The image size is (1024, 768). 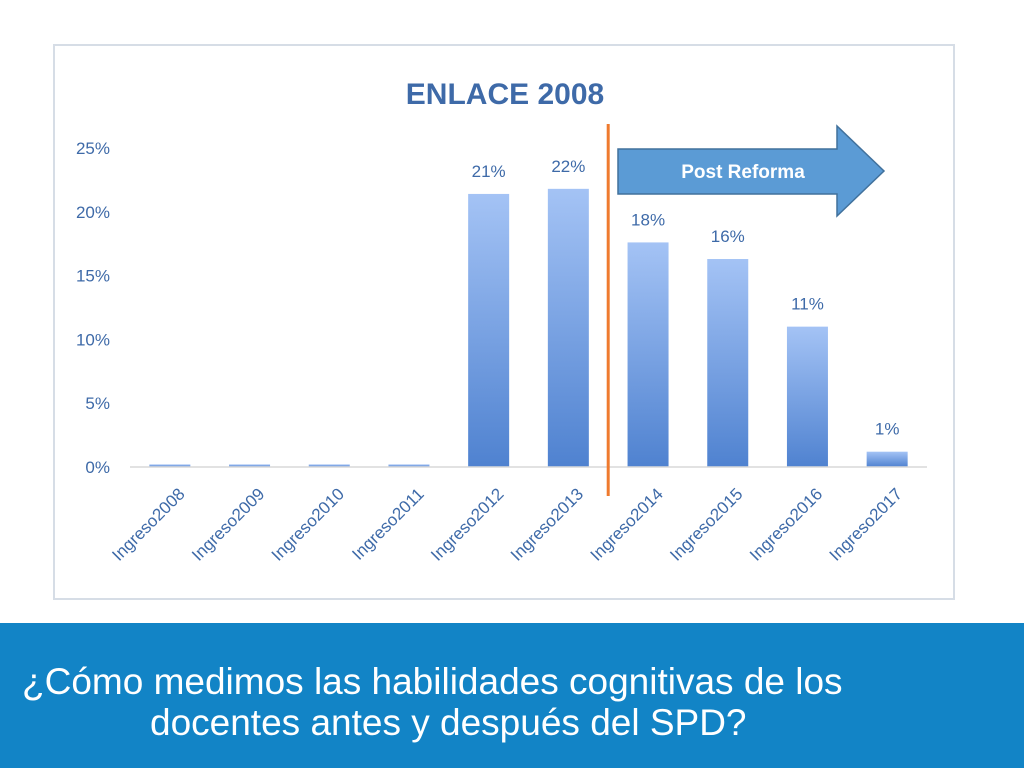 I want to click on bar-ingreso2011, so click(x=409, y=465).